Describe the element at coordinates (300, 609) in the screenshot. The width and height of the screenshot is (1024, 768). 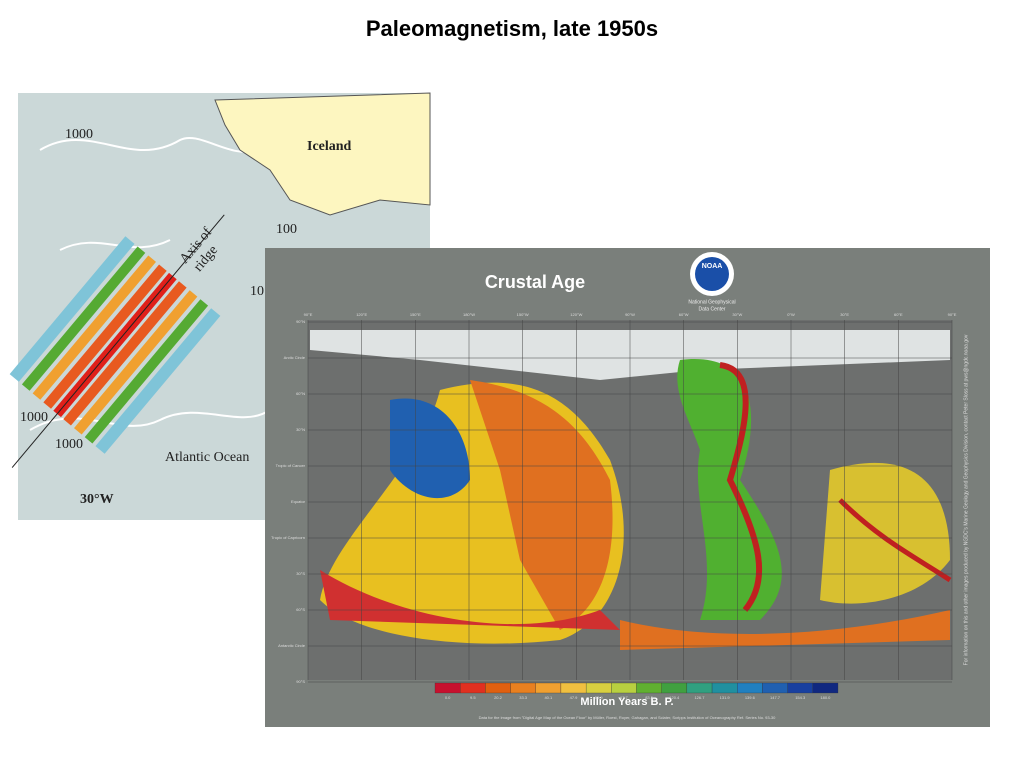
I see `latitude-label: 60°S` at that location.